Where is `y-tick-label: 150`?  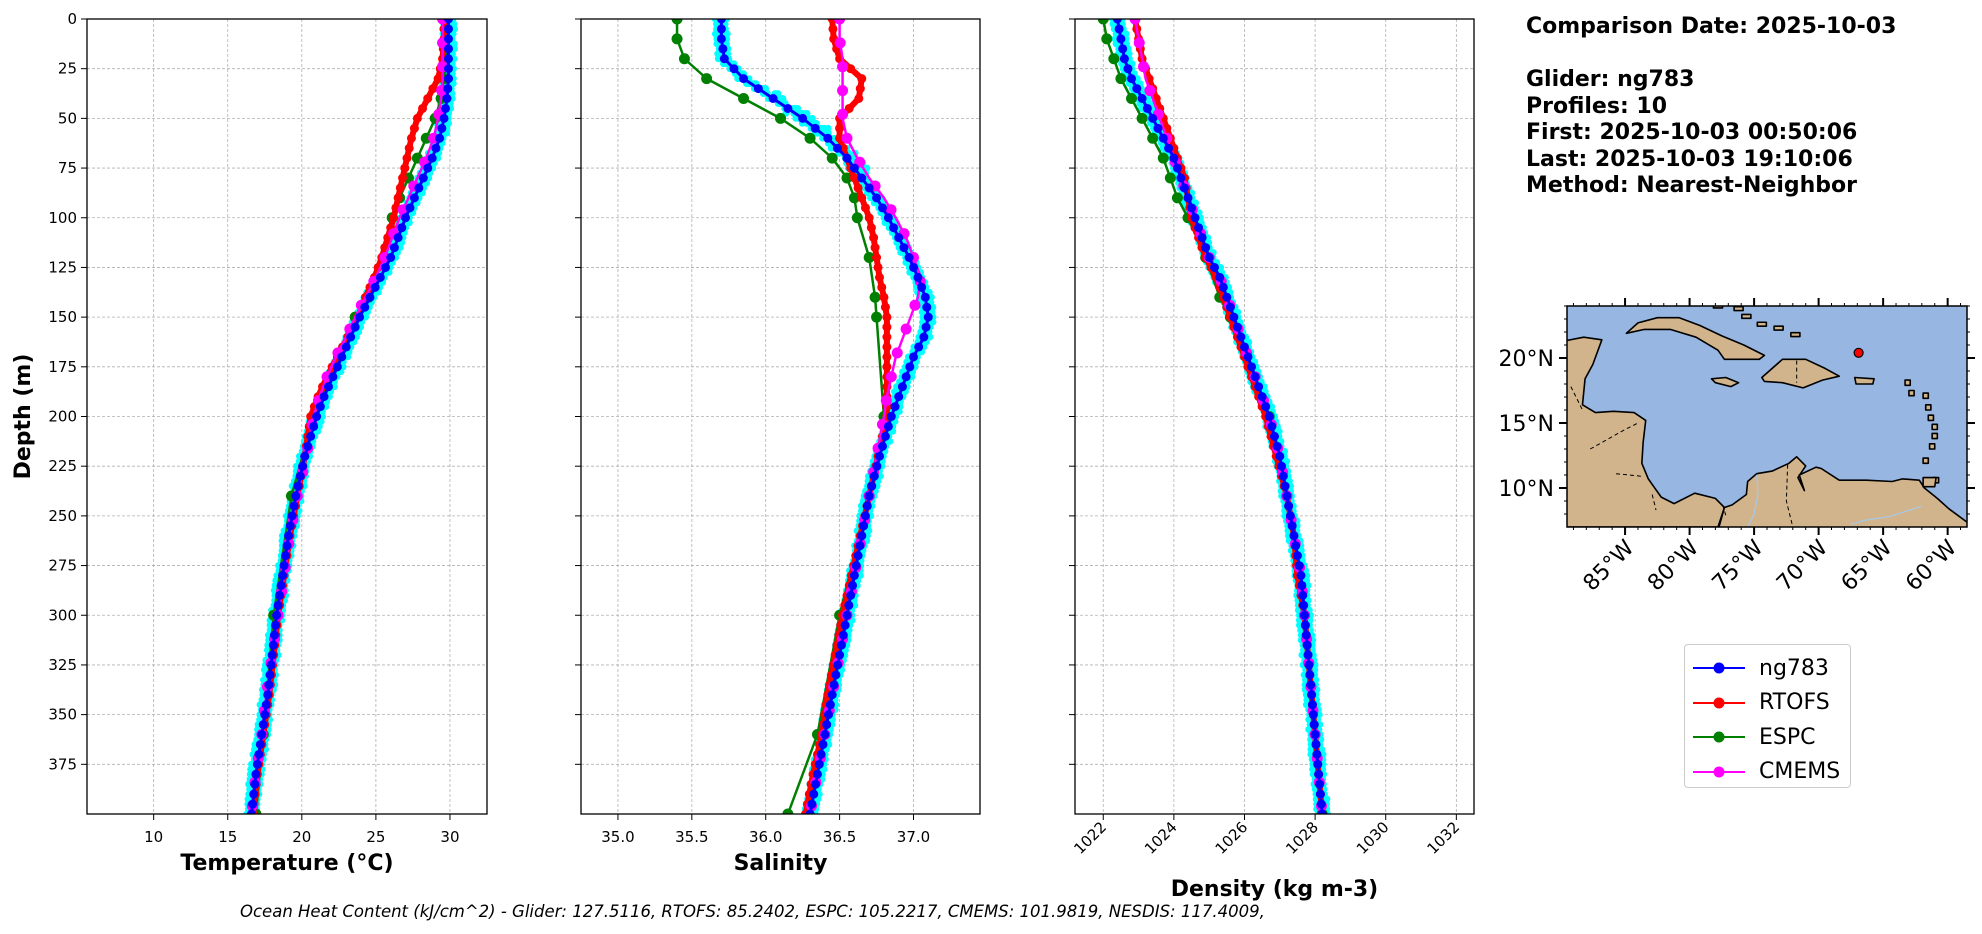 y-tick-label: 150 is located at coordinates (62, 317).